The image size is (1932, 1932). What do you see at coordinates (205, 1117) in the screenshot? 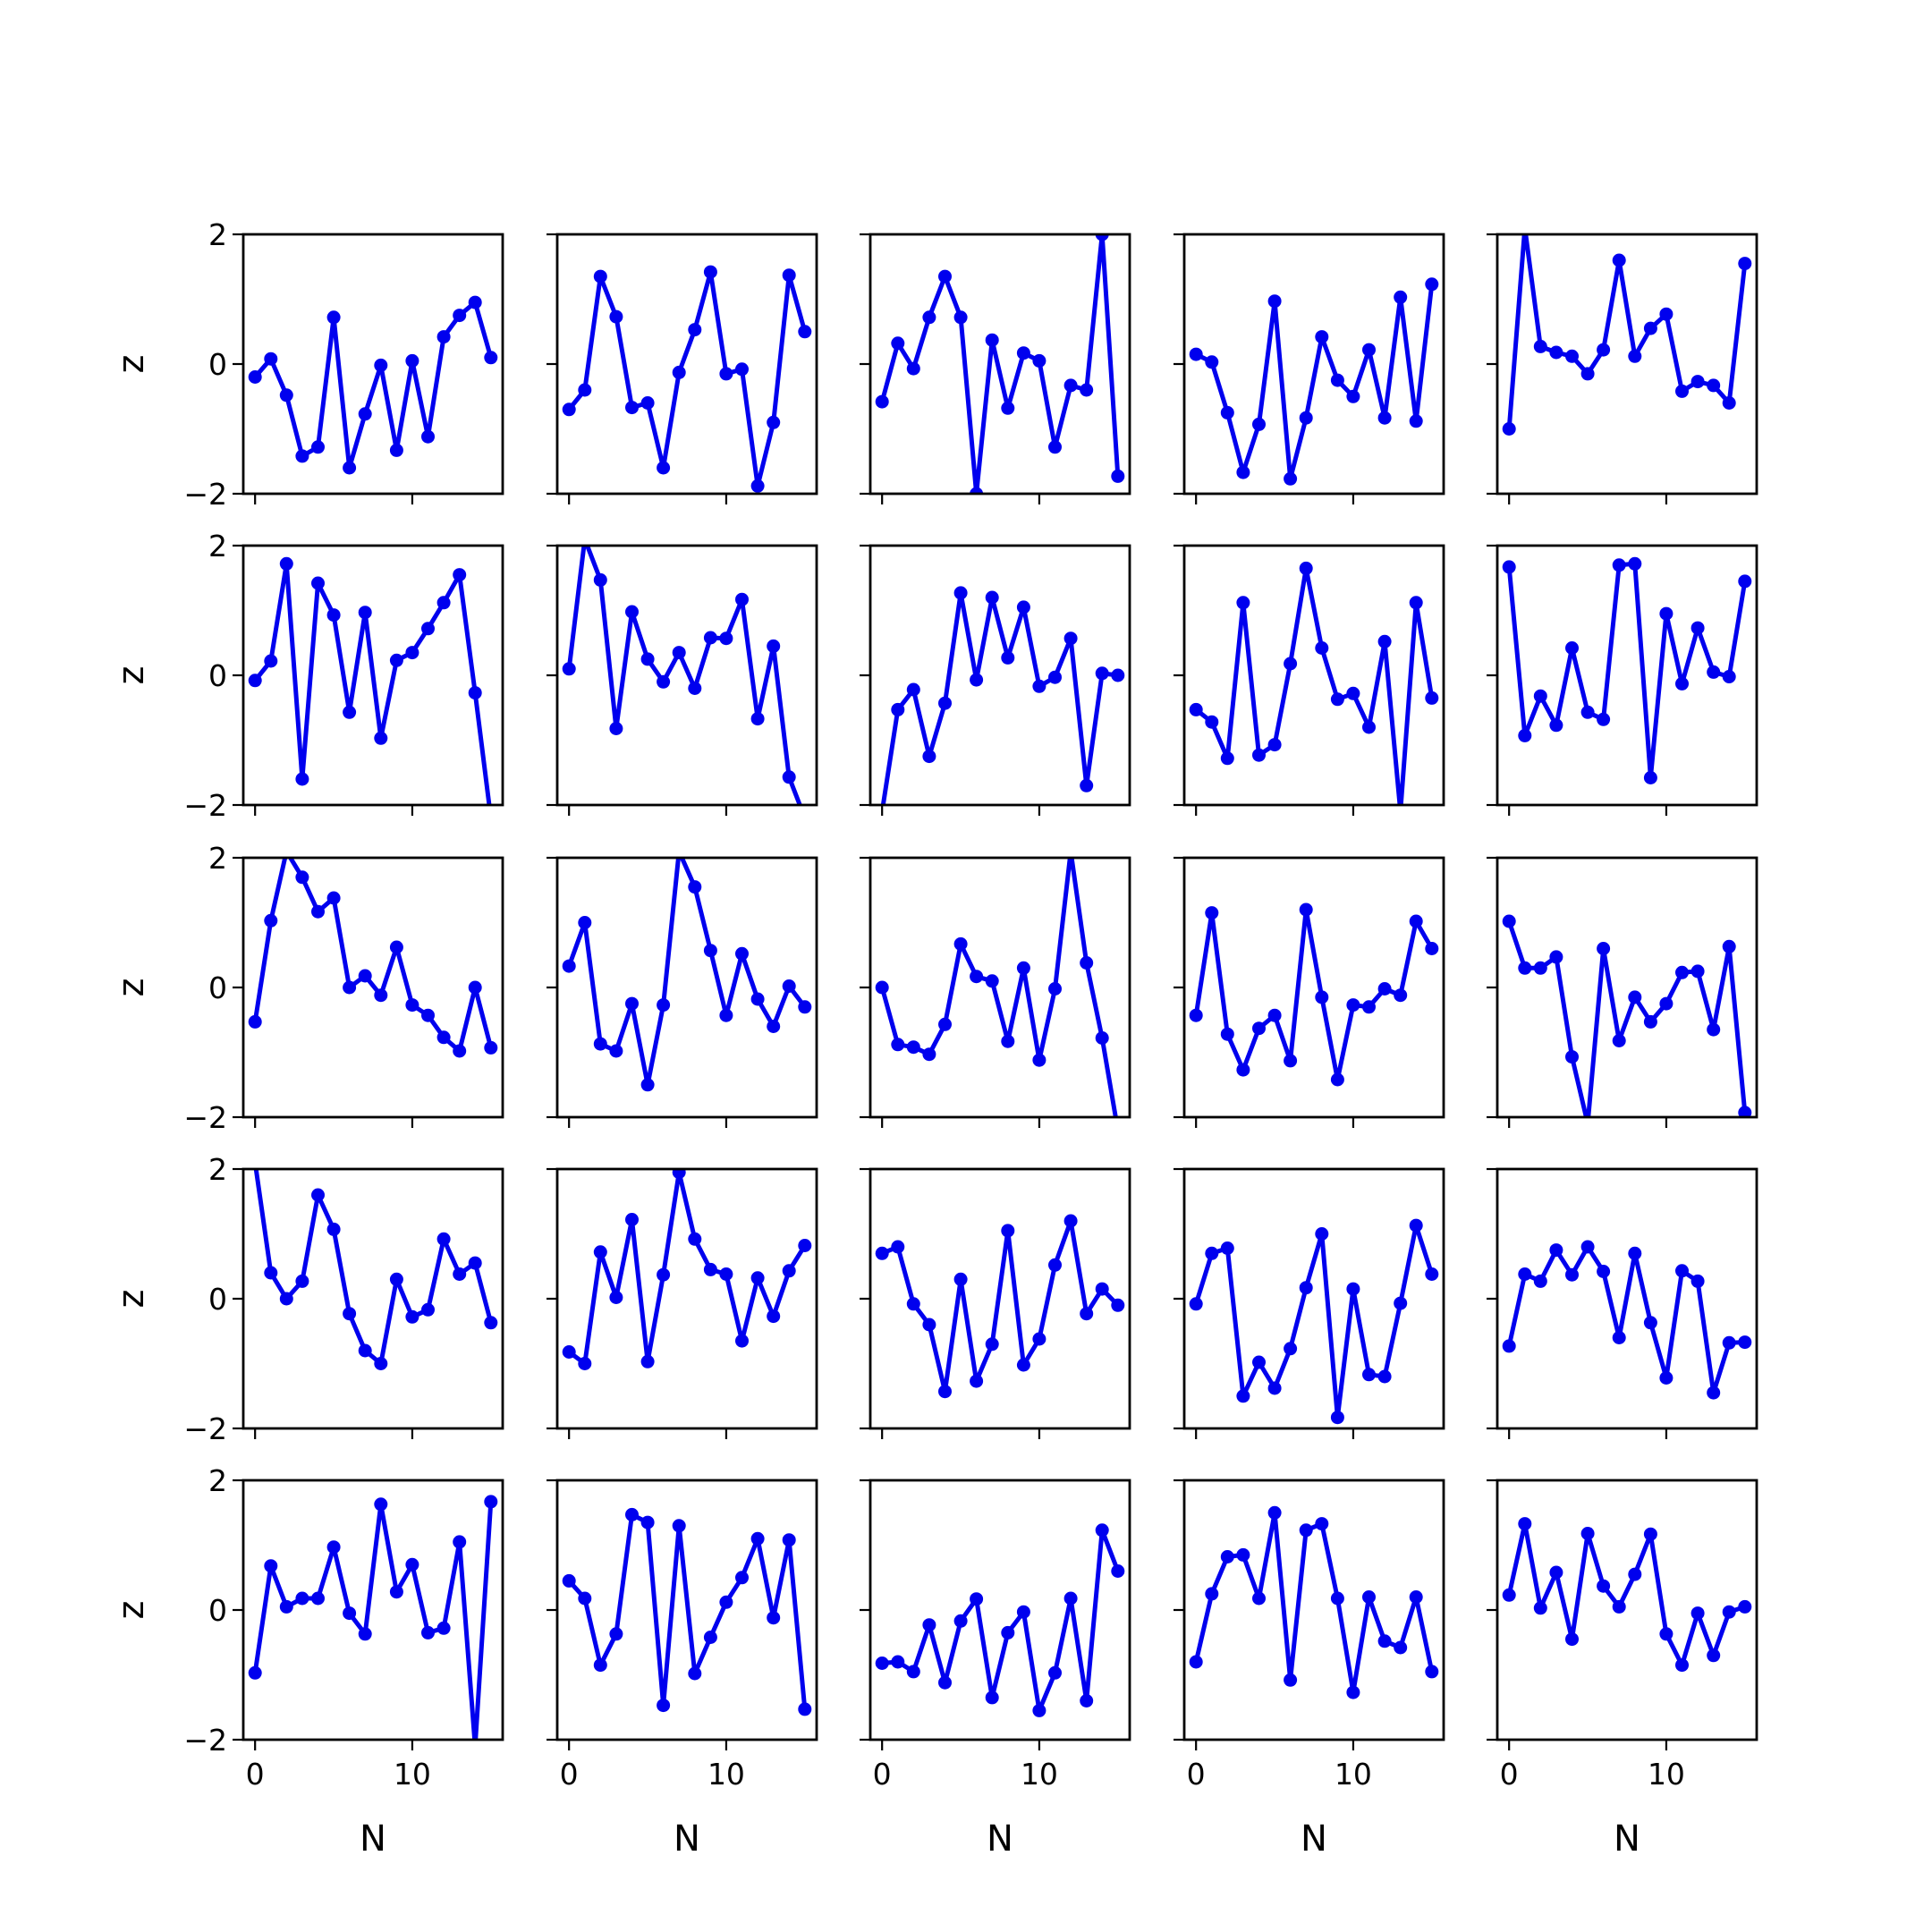
I see `y-tick-label: −2` at bounding box center [205, 1117].